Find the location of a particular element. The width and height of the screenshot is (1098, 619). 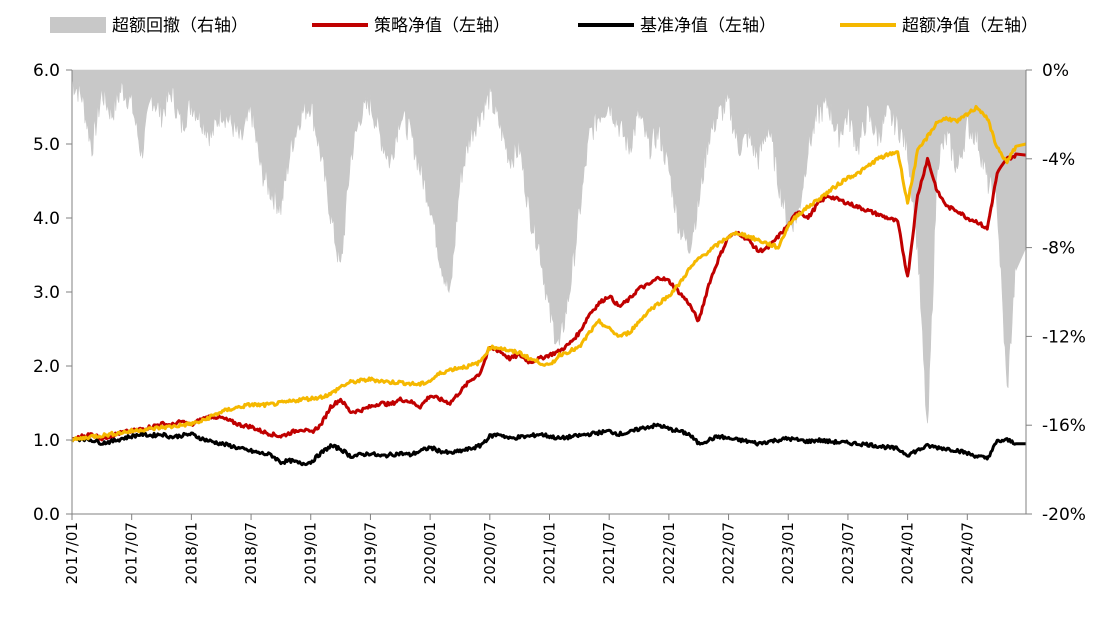

x-axis-tick-label: 2020/01 is located at coordinates (430, 553).